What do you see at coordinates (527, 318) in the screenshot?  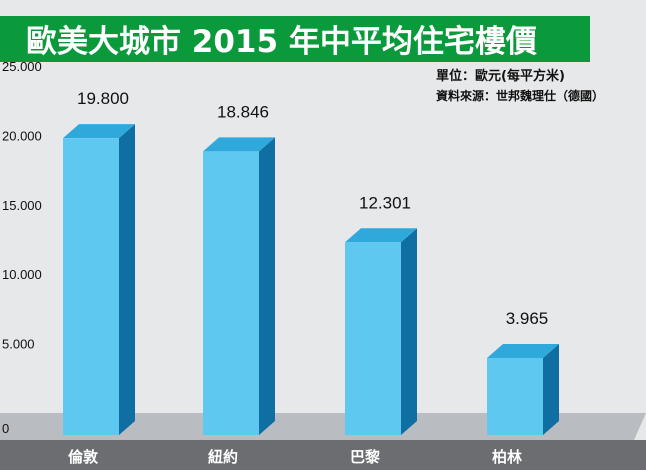 I see `value-label: 3.965` at bounding box center [527, 318].